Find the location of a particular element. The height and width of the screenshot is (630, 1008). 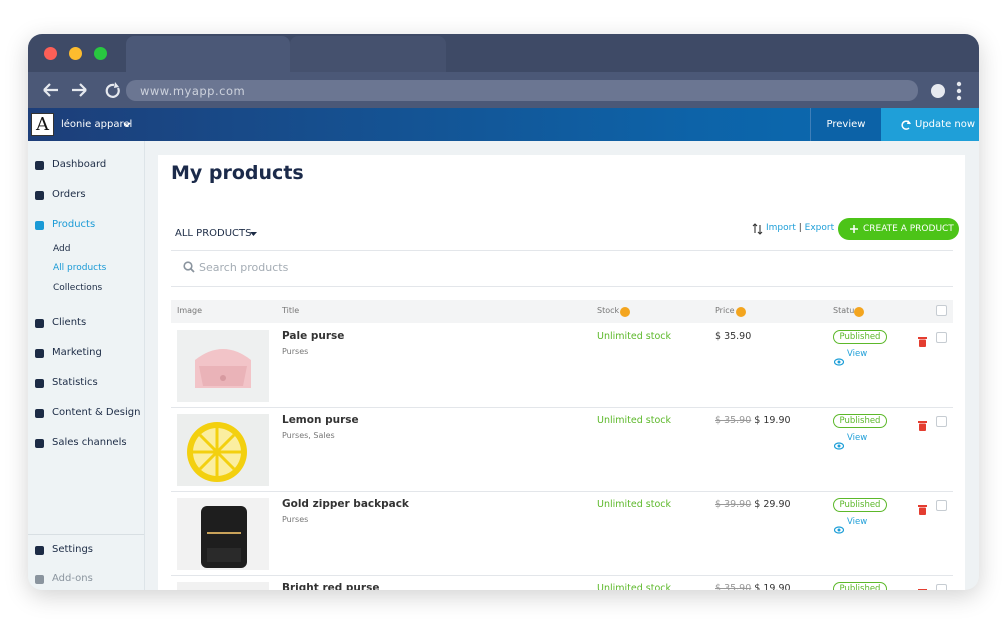

product-categories: Purses, Sales is located at coordinates (308, 435).